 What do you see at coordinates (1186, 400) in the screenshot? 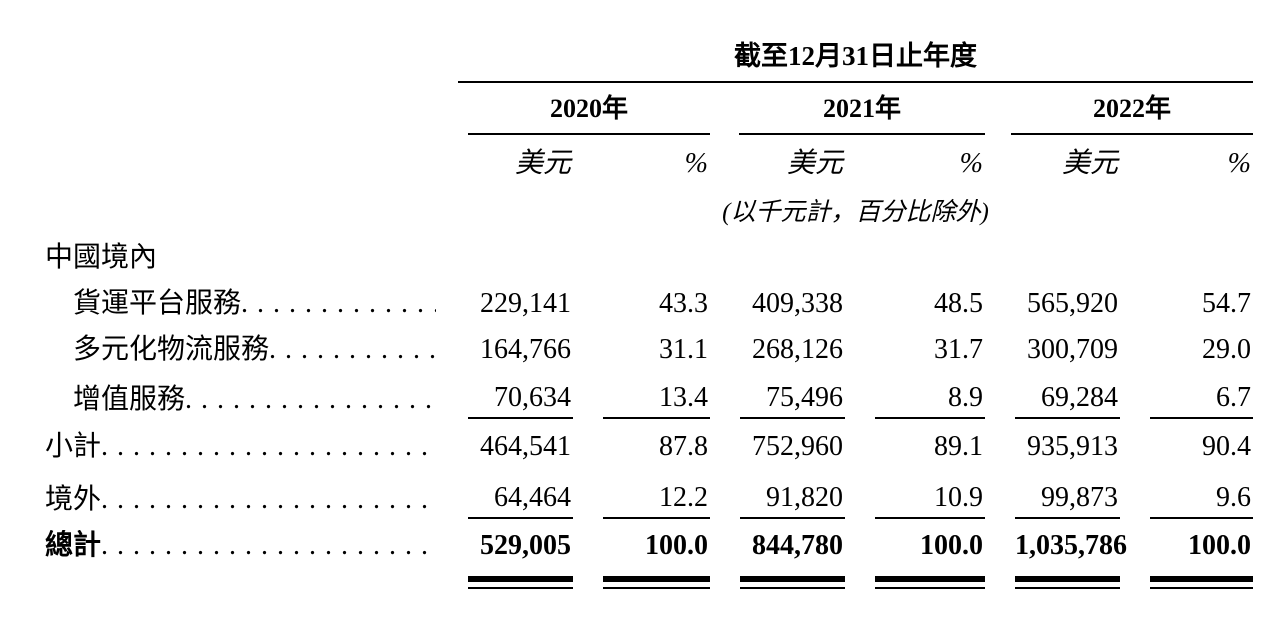
I see `cell-pct-2022: 6.7` at bounding box center [1186, 400].